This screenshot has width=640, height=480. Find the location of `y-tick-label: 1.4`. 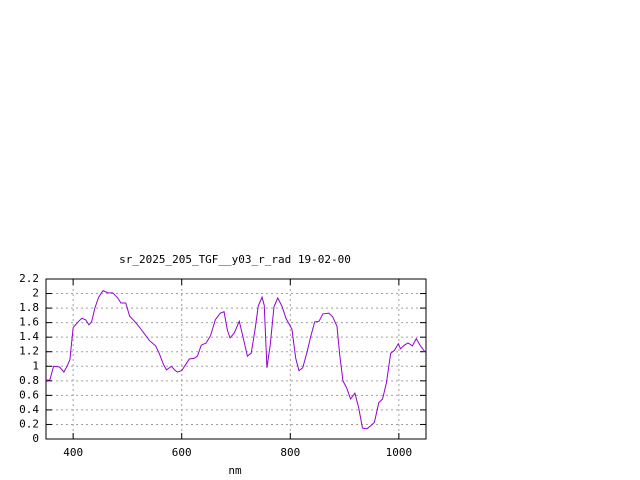

y-tick-label: 1.4 is located at coordinates (29, 336).